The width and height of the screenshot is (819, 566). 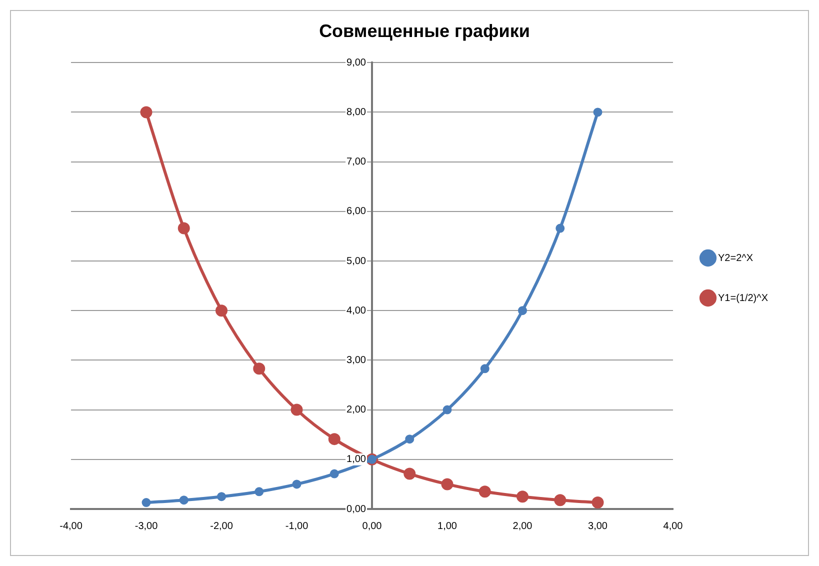 What do you see at coordinates (356, 261) in the screenshot?
I see `y-tick-label: 5,00` at bounding box center [356, 261].